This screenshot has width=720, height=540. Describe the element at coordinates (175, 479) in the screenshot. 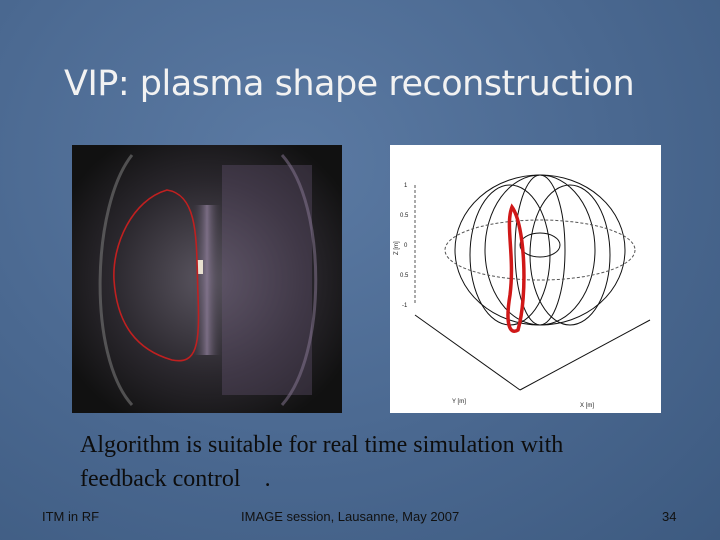

I see `body-text: feedback control .` at that location.